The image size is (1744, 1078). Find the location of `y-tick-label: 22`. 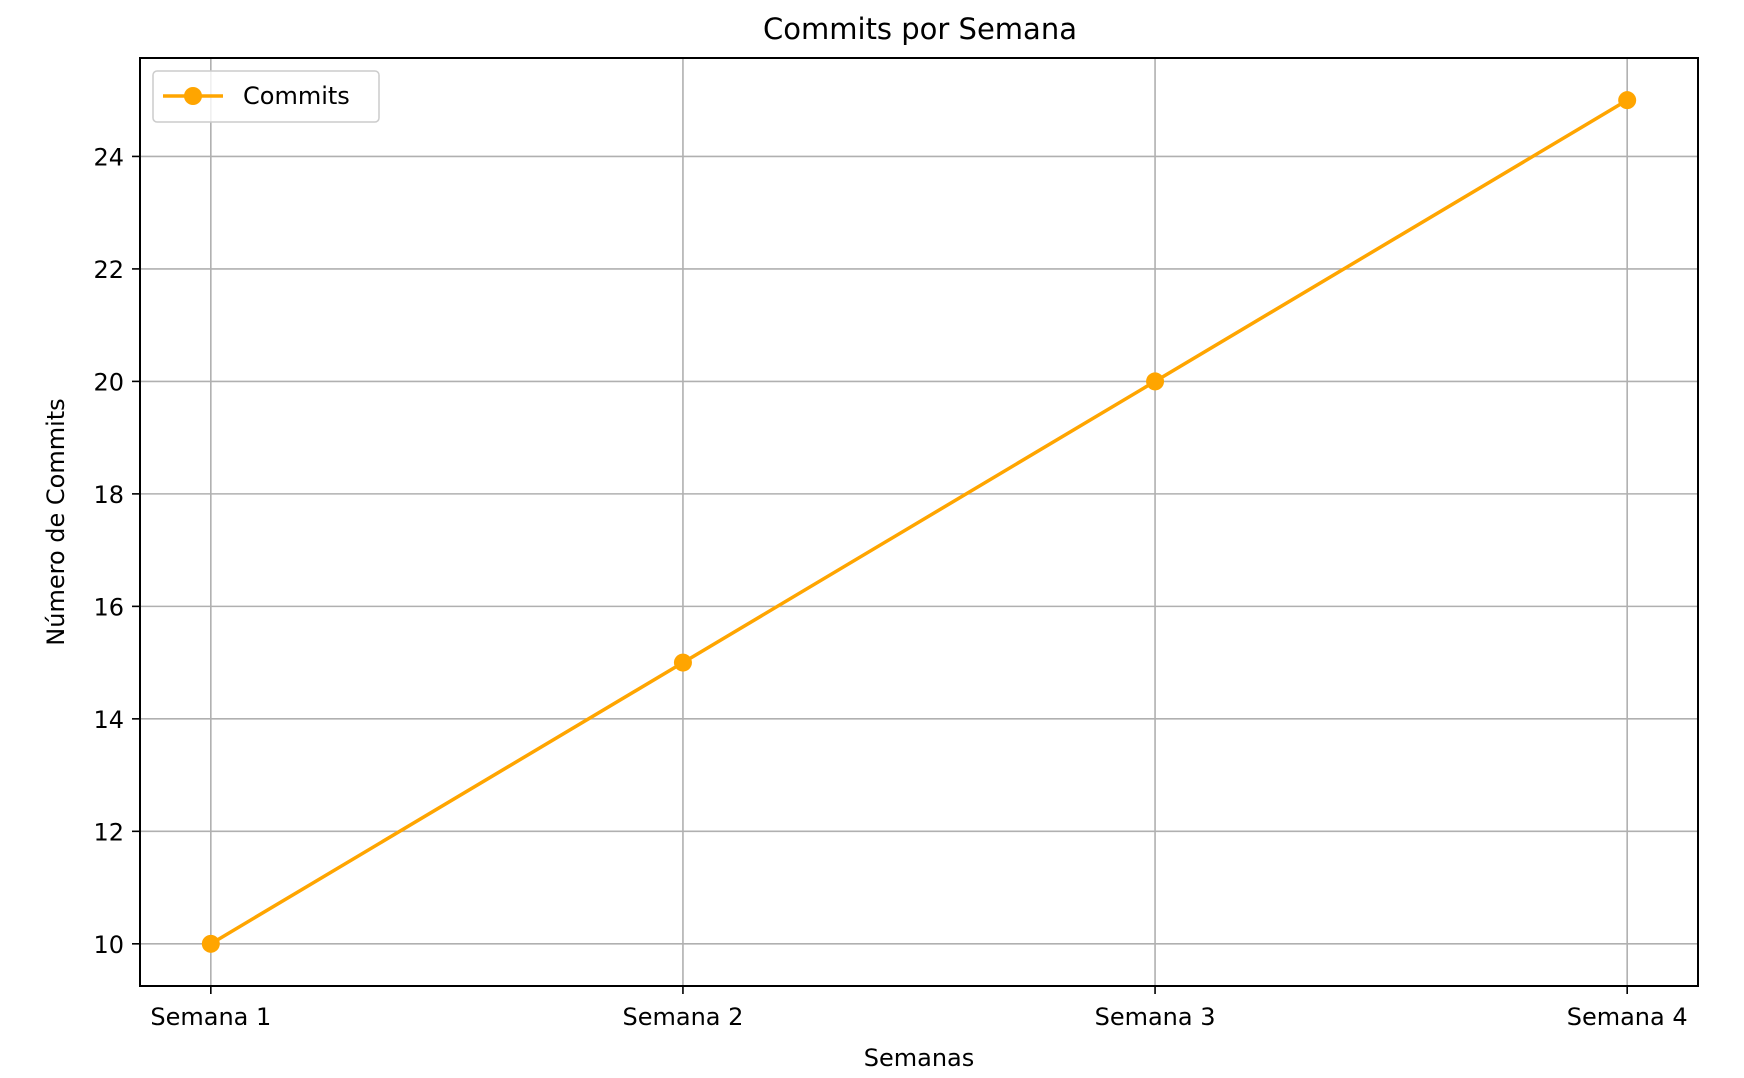

y-tick-label: 22 is located at coordinates (108, 270).